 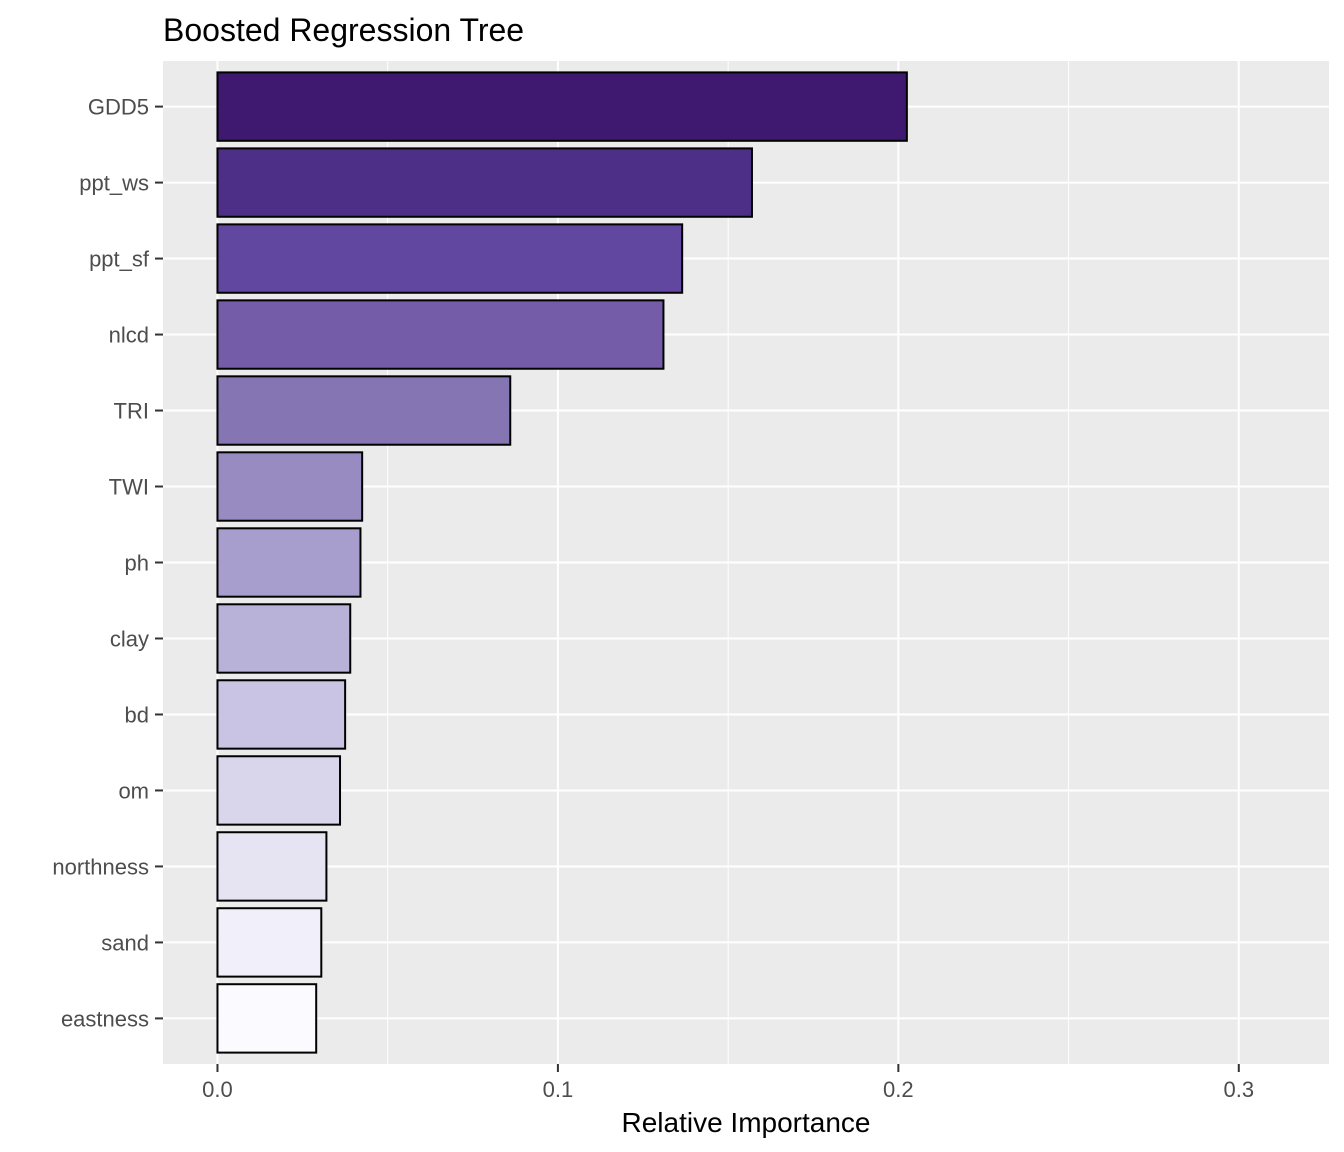 What do you see at coordinates (131, 411) in the screenshot?
I see `y-tick-label: TRI` at bounding box center [131, 411].